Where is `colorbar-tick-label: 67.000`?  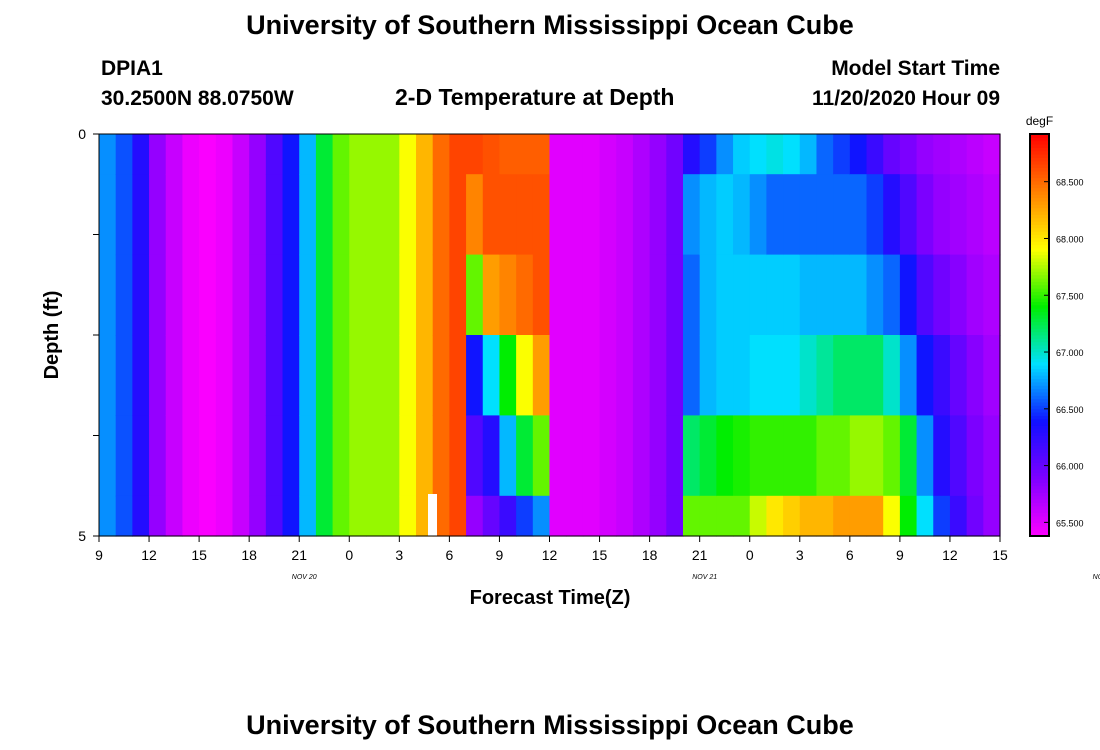
colorbar-tick-label: 67.000 is located at coordinates (1070, 353).